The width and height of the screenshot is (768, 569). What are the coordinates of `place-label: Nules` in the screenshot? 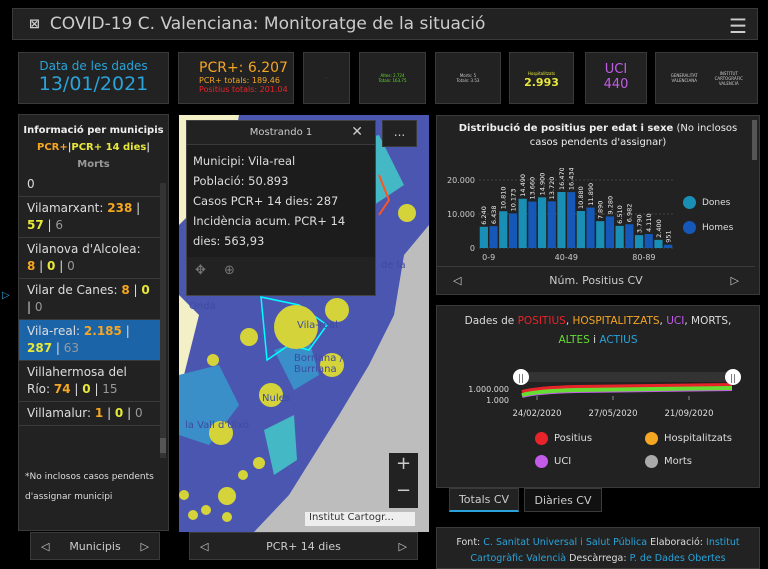 It's located at (276, 398).